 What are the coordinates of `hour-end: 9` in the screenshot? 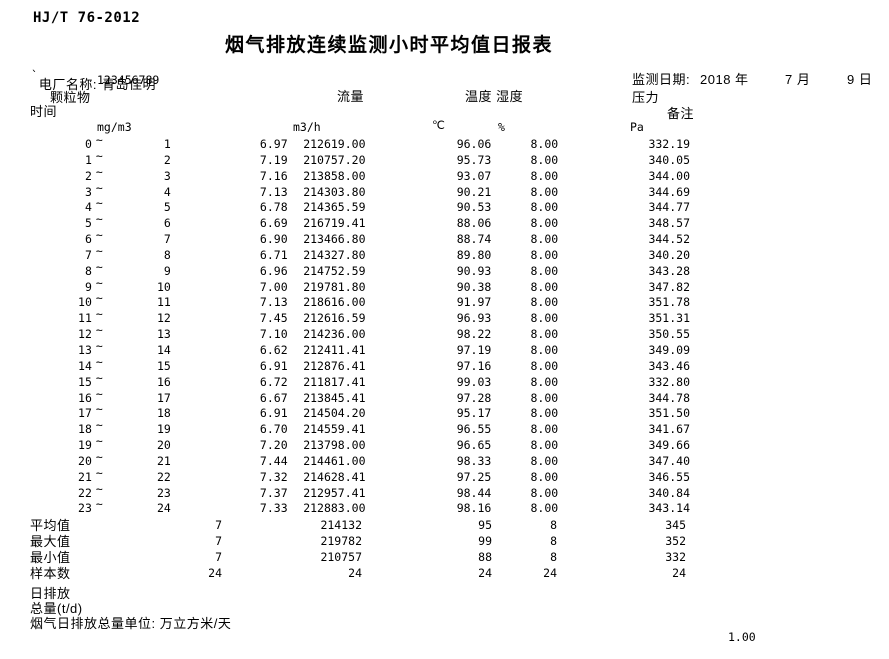 It's located at (167, 270).